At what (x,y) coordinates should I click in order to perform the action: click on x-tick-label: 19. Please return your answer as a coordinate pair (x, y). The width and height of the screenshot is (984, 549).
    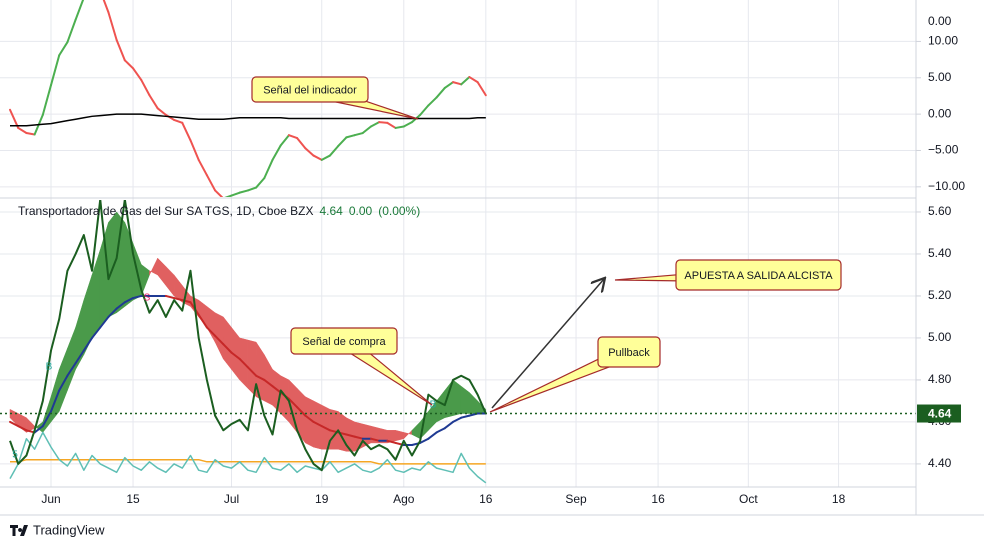
    Looking at the image, I should click on (322, 499).